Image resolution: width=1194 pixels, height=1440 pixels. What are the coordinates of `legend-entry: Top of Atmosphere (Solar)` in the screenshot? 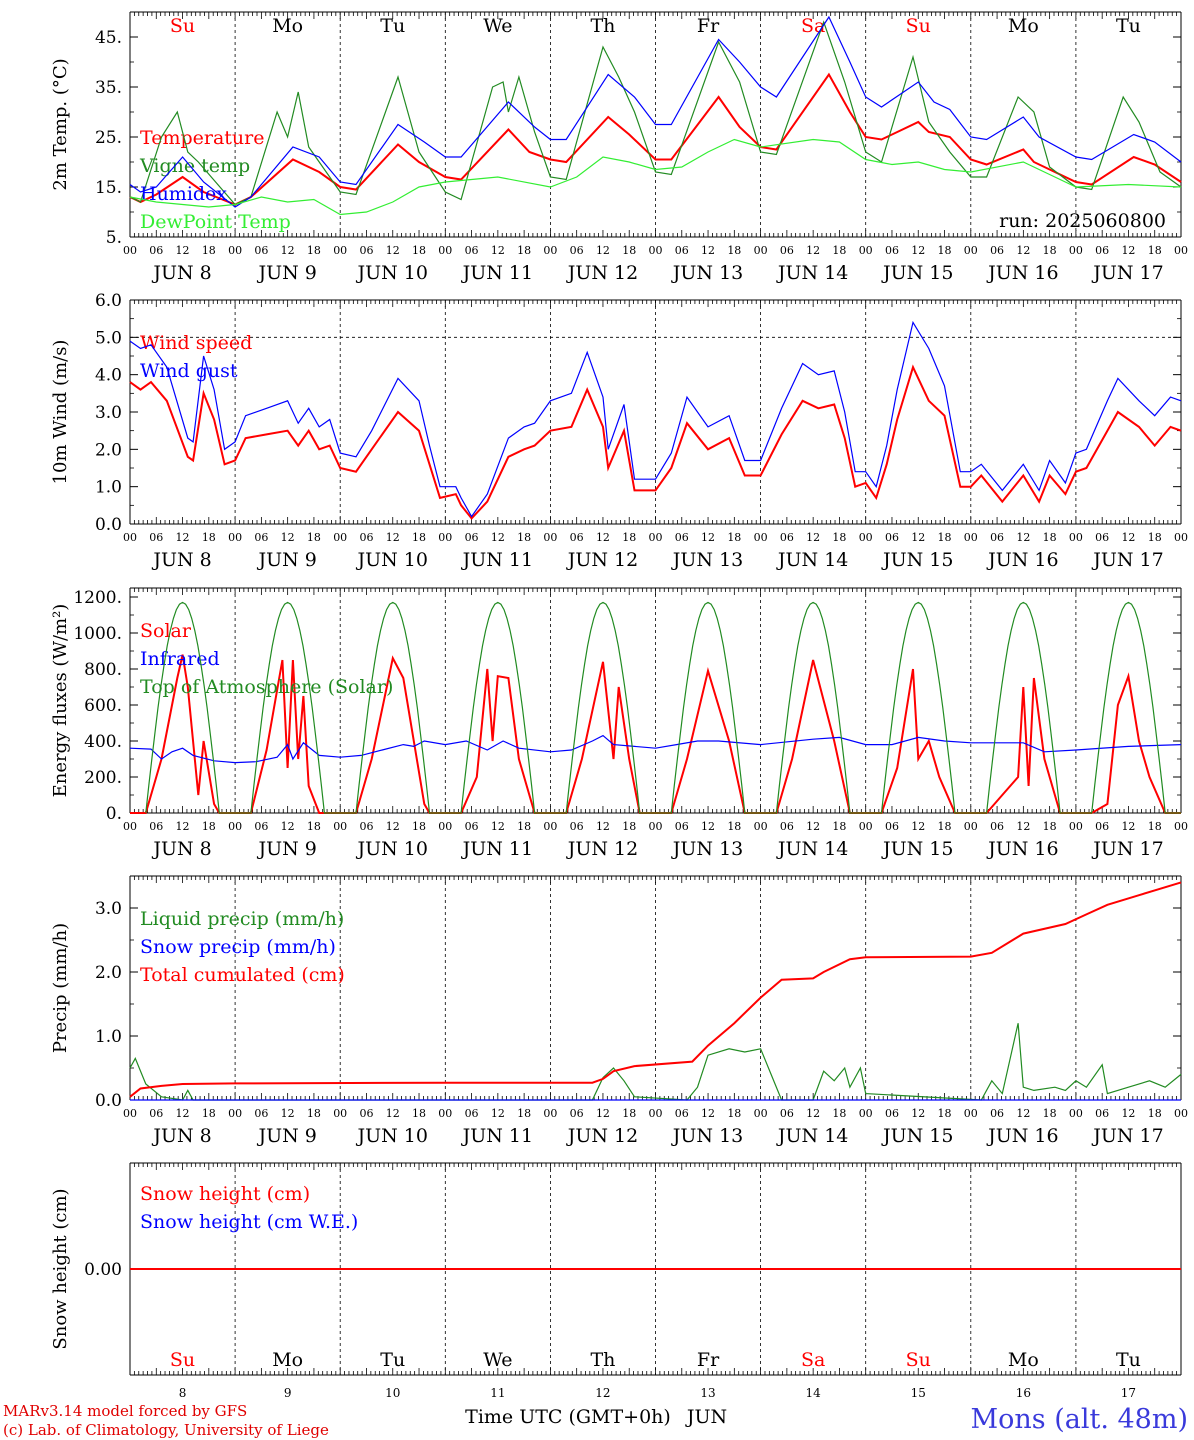 It's located at (266, 687).